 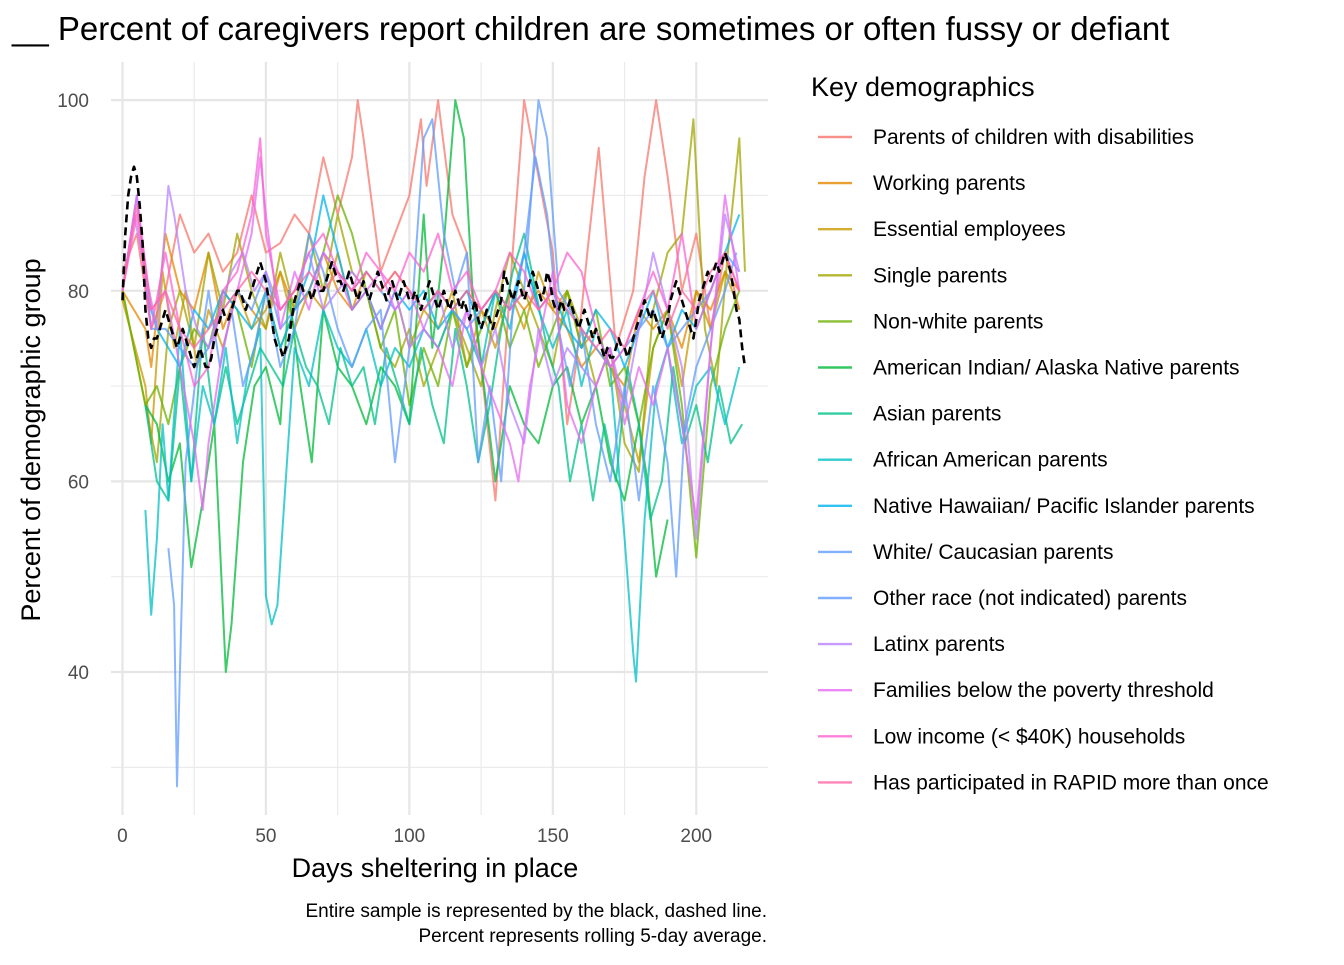 What do you see at coordinates (923, 87) in the screenshot?
I see `legend-title: Key demographics` at bounding box center [923, 87].